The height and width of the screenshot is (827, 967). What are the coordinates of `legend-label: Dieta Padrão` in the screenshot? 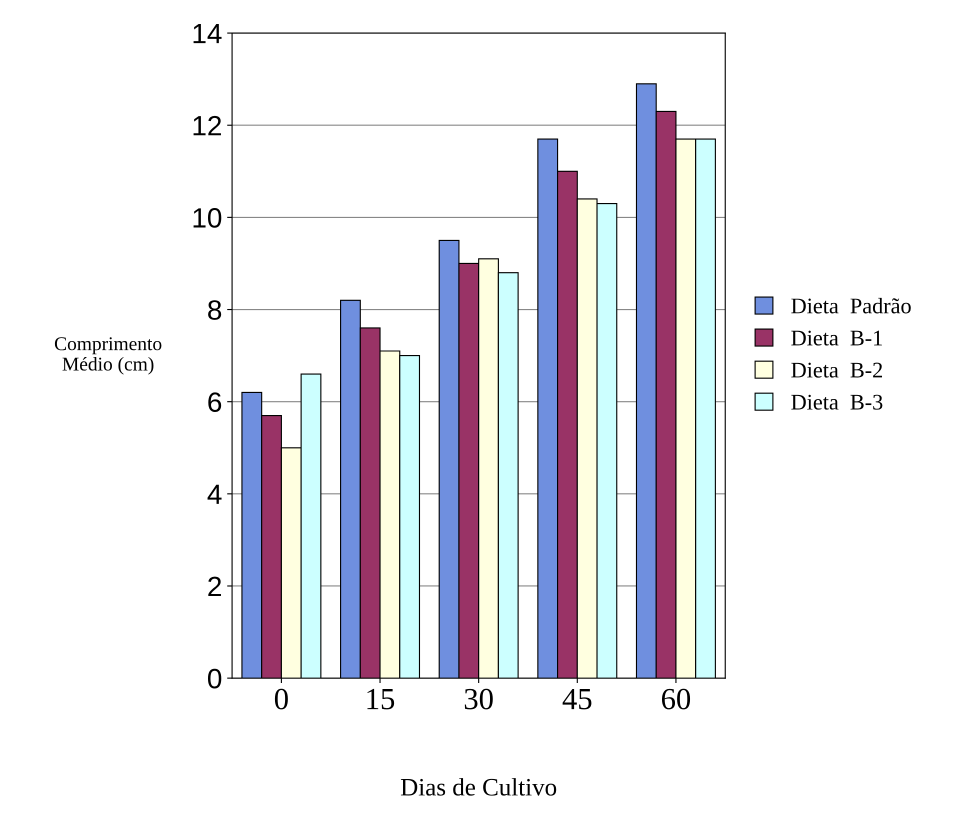 It's located at (851, 306).